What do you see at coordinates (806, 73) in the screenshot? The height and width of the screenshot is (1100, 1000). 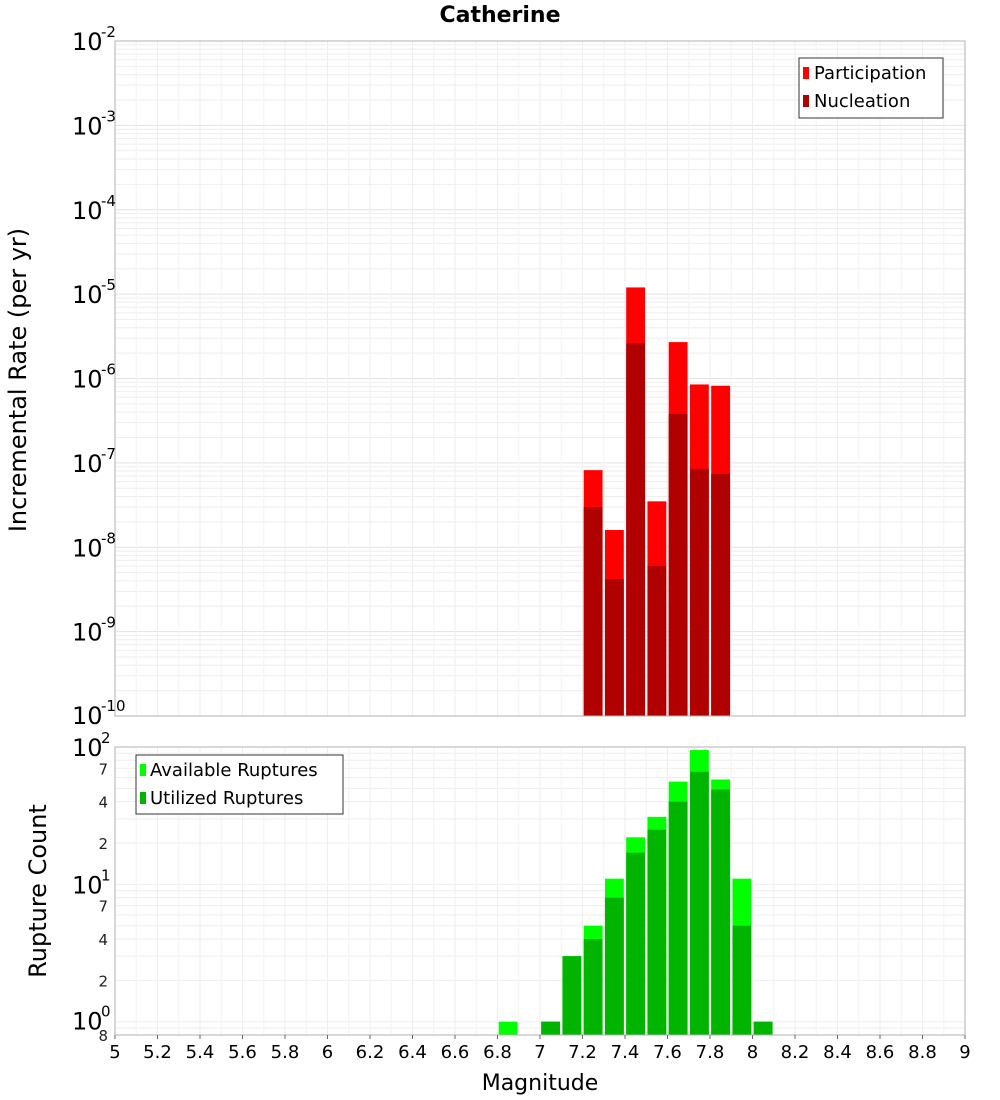 I see `legend-swatch-participation` at bounding box center [806, 73].